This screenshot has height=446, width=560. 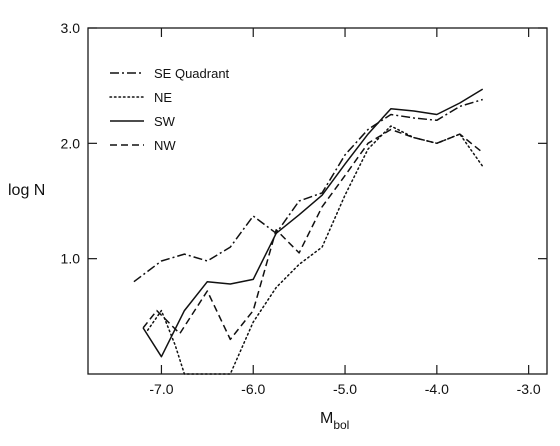 What do you see at coordinates (437, 389) in the screenshot?
I see `x-tick-label: -4.0` at bounding box center [437, 389].